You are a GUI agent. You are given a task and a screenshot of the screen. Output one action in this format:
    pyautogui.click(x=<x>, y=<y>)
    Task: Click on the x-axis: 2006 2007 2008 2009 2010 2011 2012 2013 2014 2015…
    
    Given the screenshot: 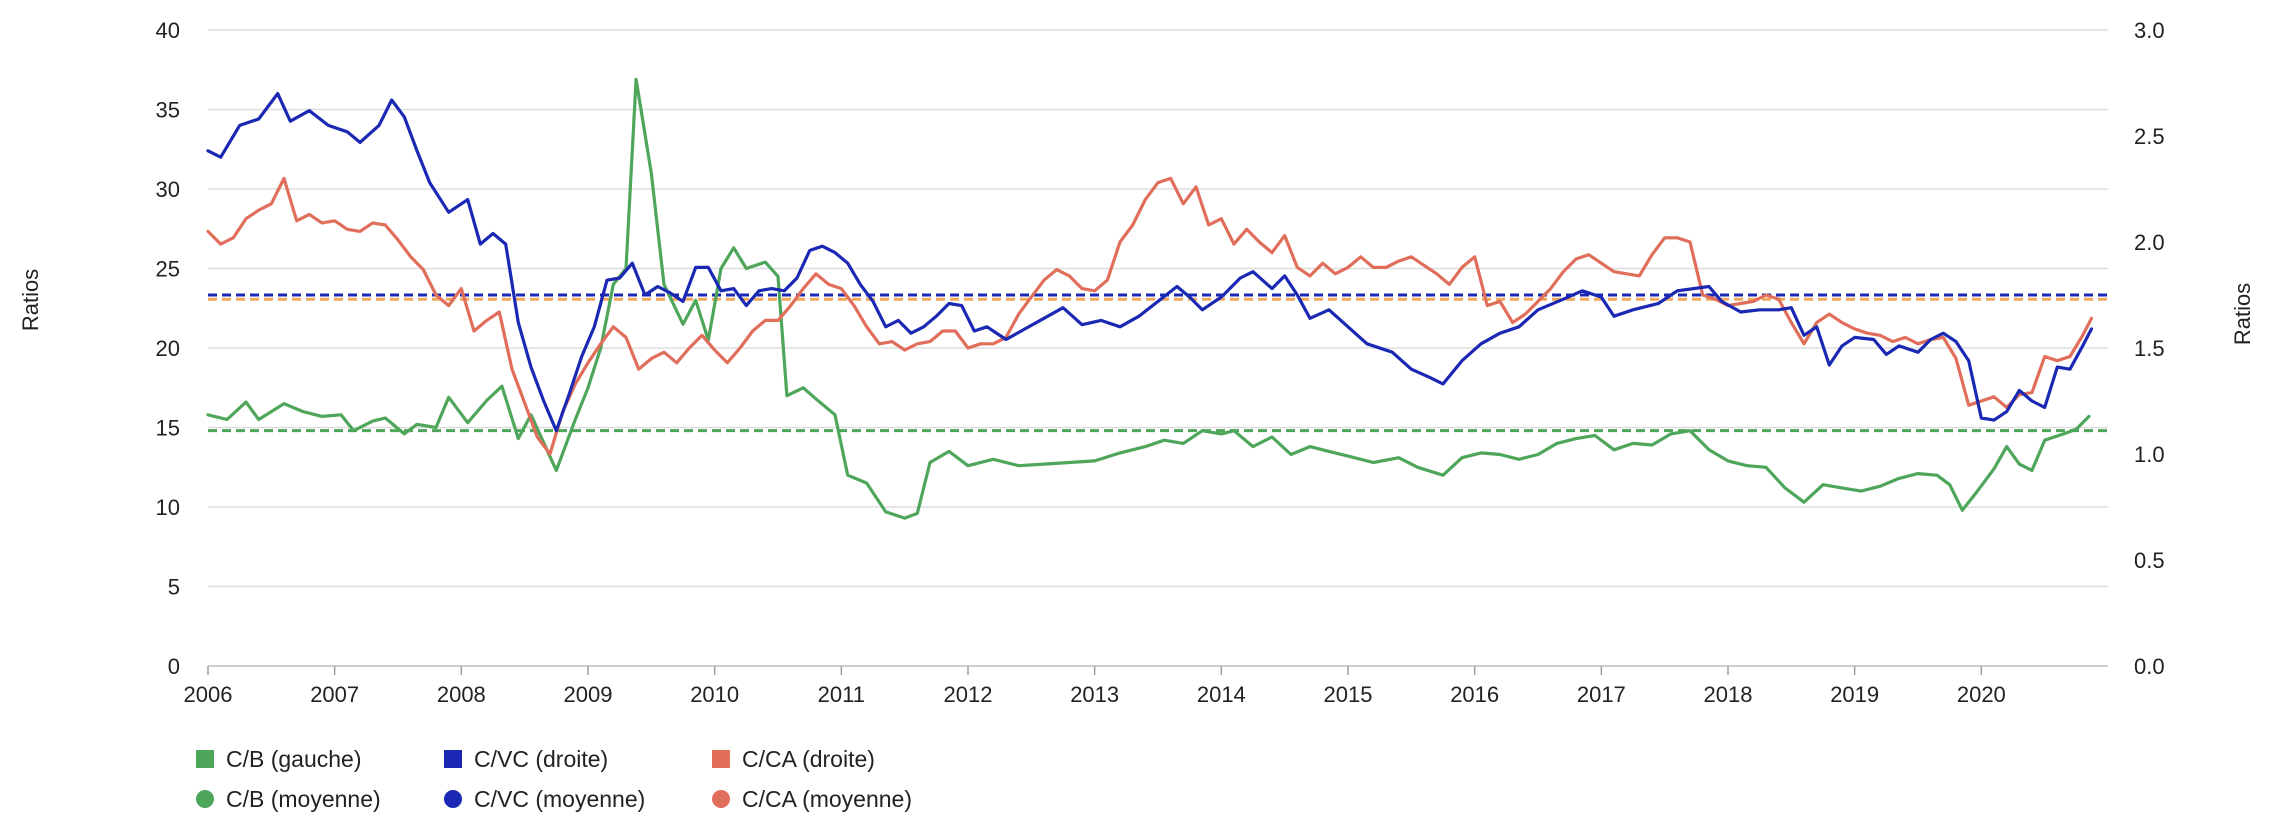 What is the action you would take?
    pyautogui.click(x=1095, y=686)
    